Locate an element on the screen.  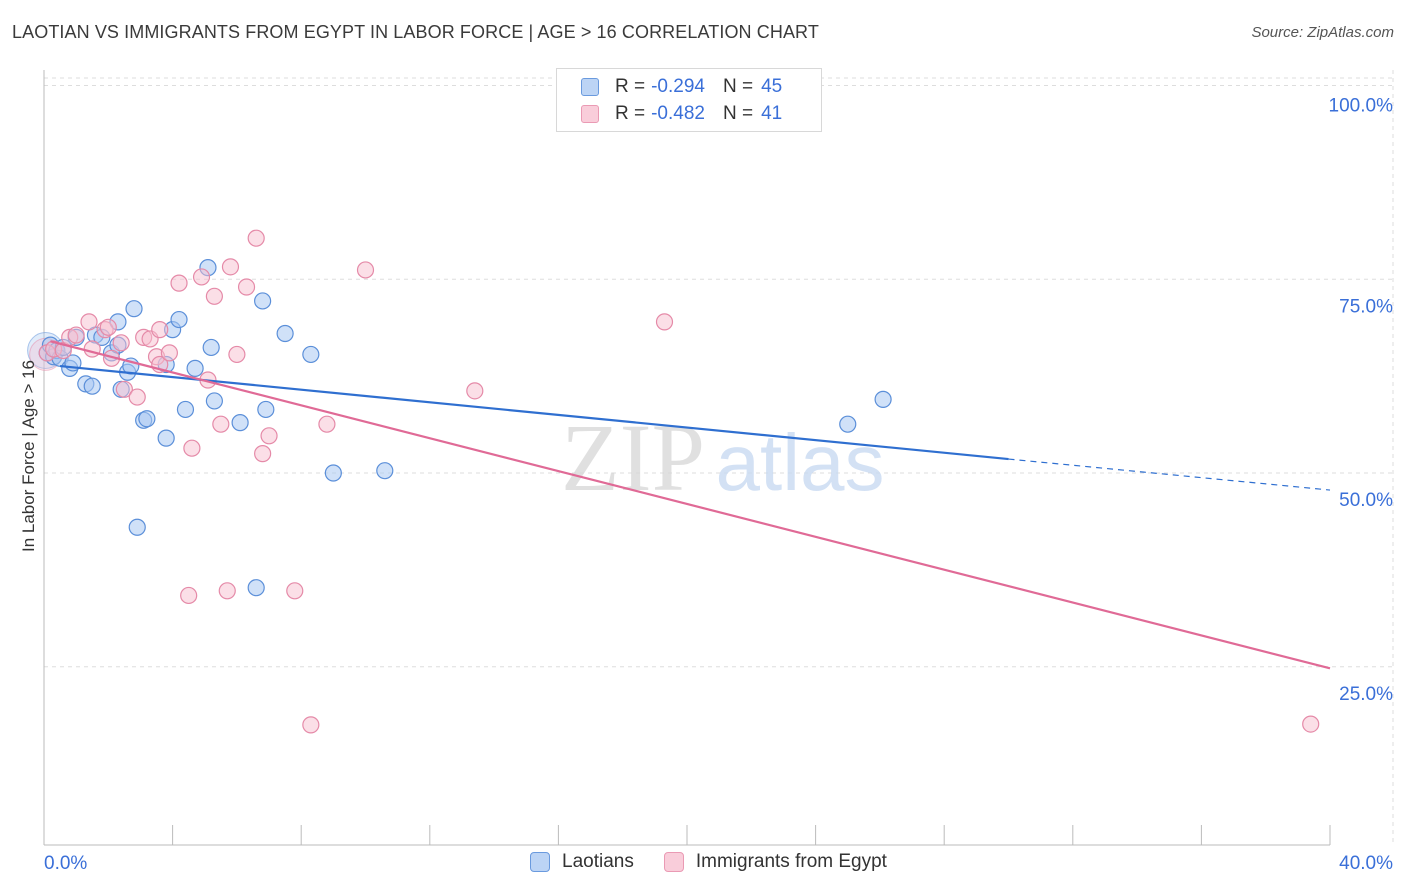
legend-row-egypt: R = -0.482 N = 41 is located at coordinates (681, 114).